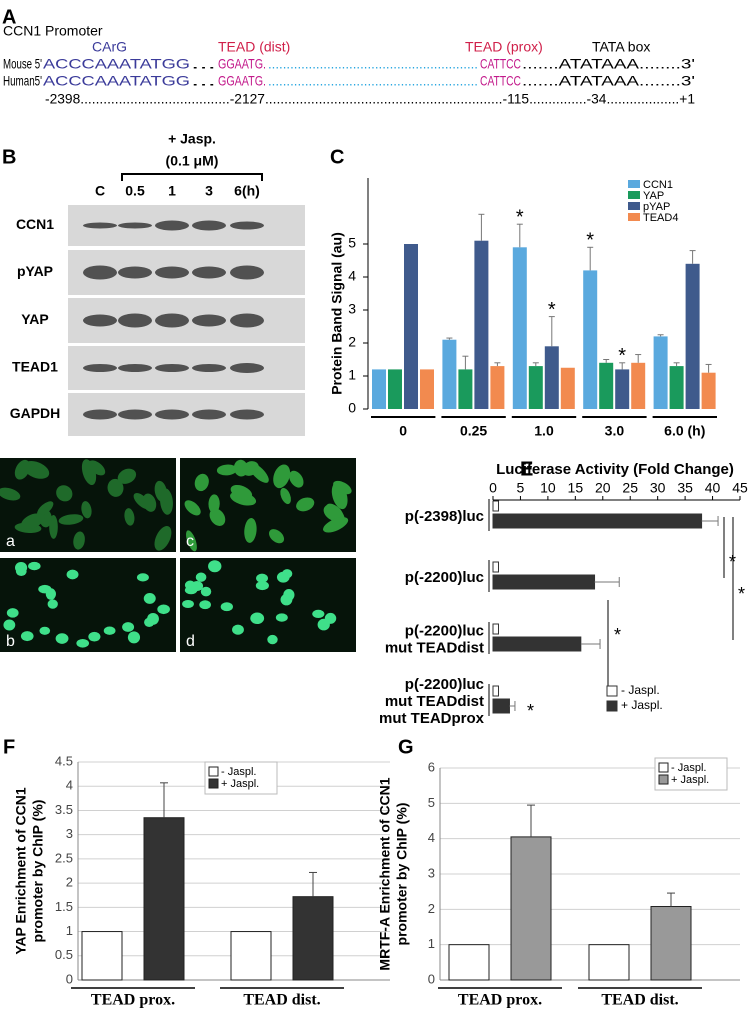 This screenshot has width=750, height=1011. Describe the element at coordinates (621, 47) in the screenshot. I see `feature-label: TATA box` at that location.